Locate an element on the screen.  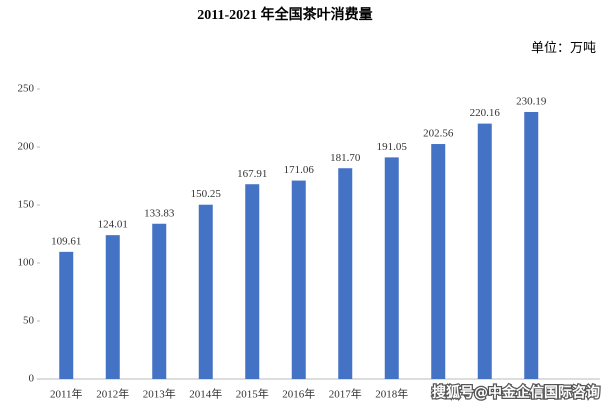
data-label: 109.61 is located at coordinates (66, 241).